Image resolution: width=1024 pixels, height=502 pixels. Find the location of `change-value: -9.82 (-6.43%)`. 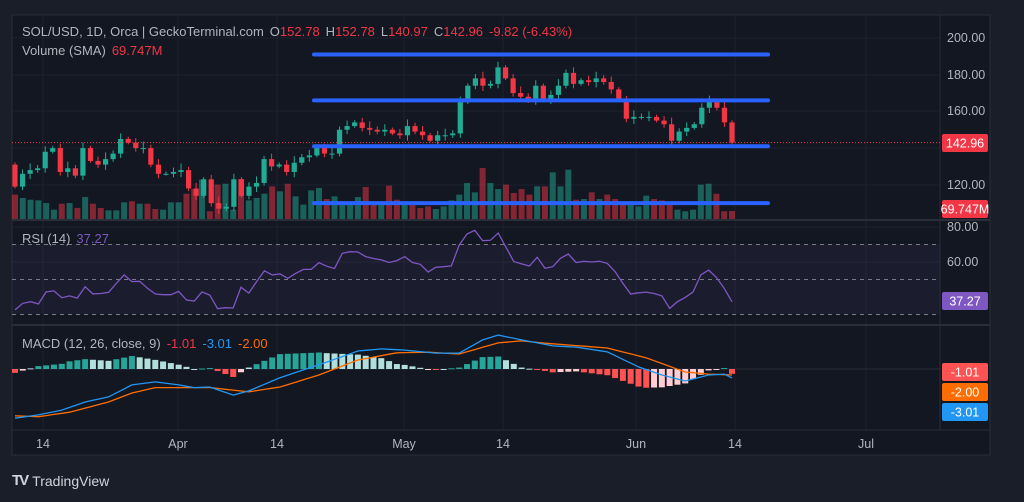

change-value: -9.82 (-6.43%) is located at coordinates (530, 31).